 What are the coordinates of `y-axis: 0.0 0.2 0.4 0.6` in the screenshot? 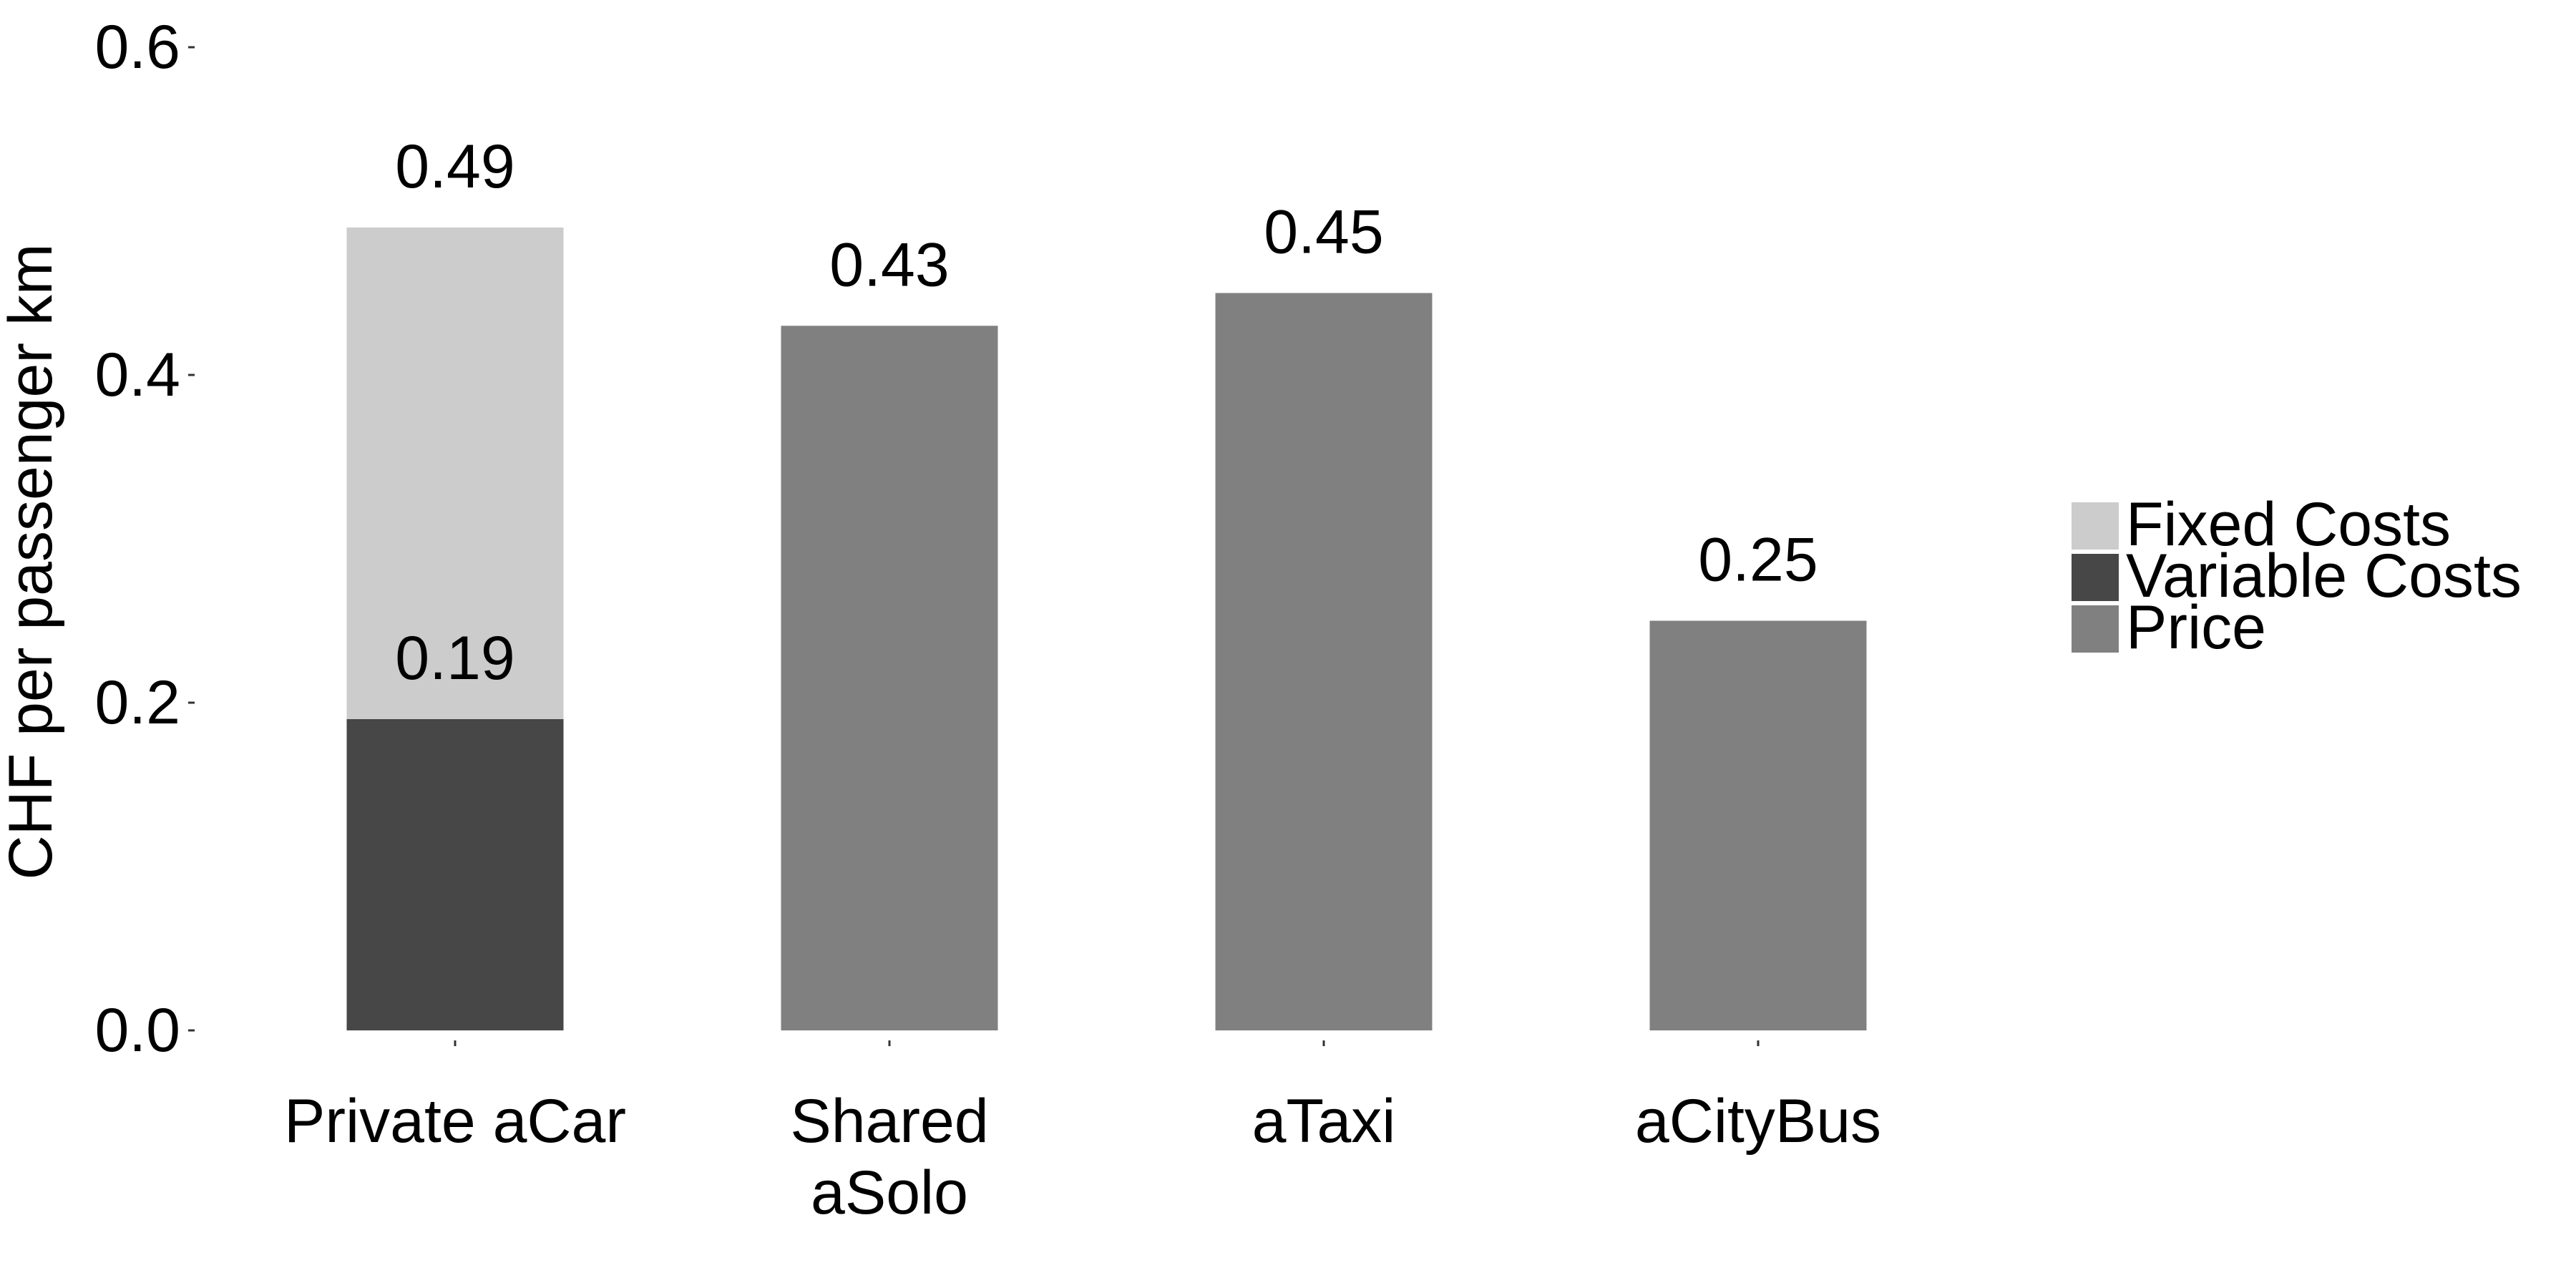 It's located at (144, 539).